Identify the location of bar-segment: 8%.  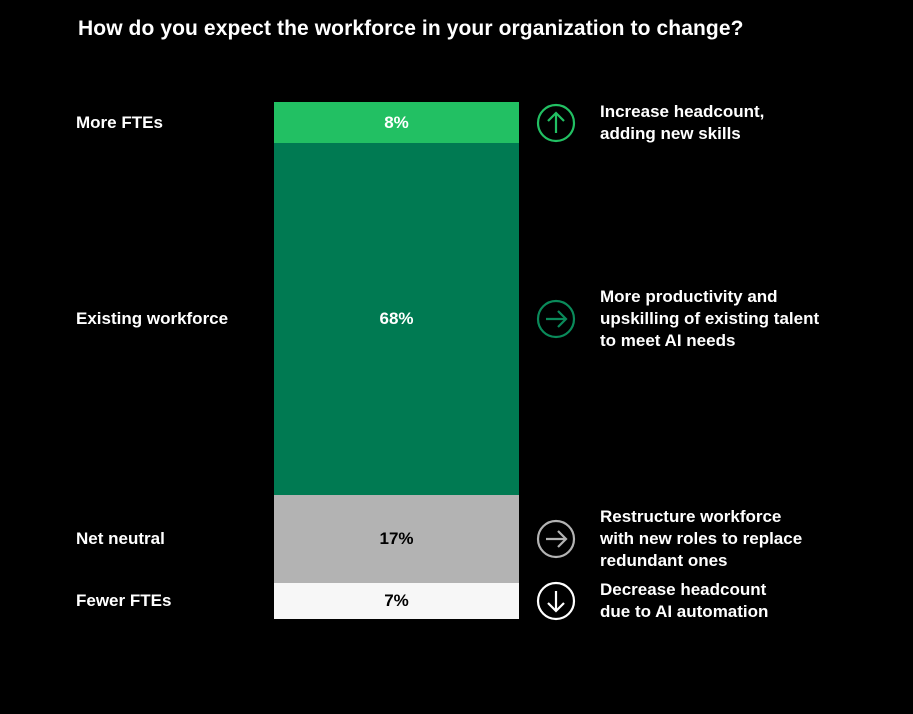
(396, 123).